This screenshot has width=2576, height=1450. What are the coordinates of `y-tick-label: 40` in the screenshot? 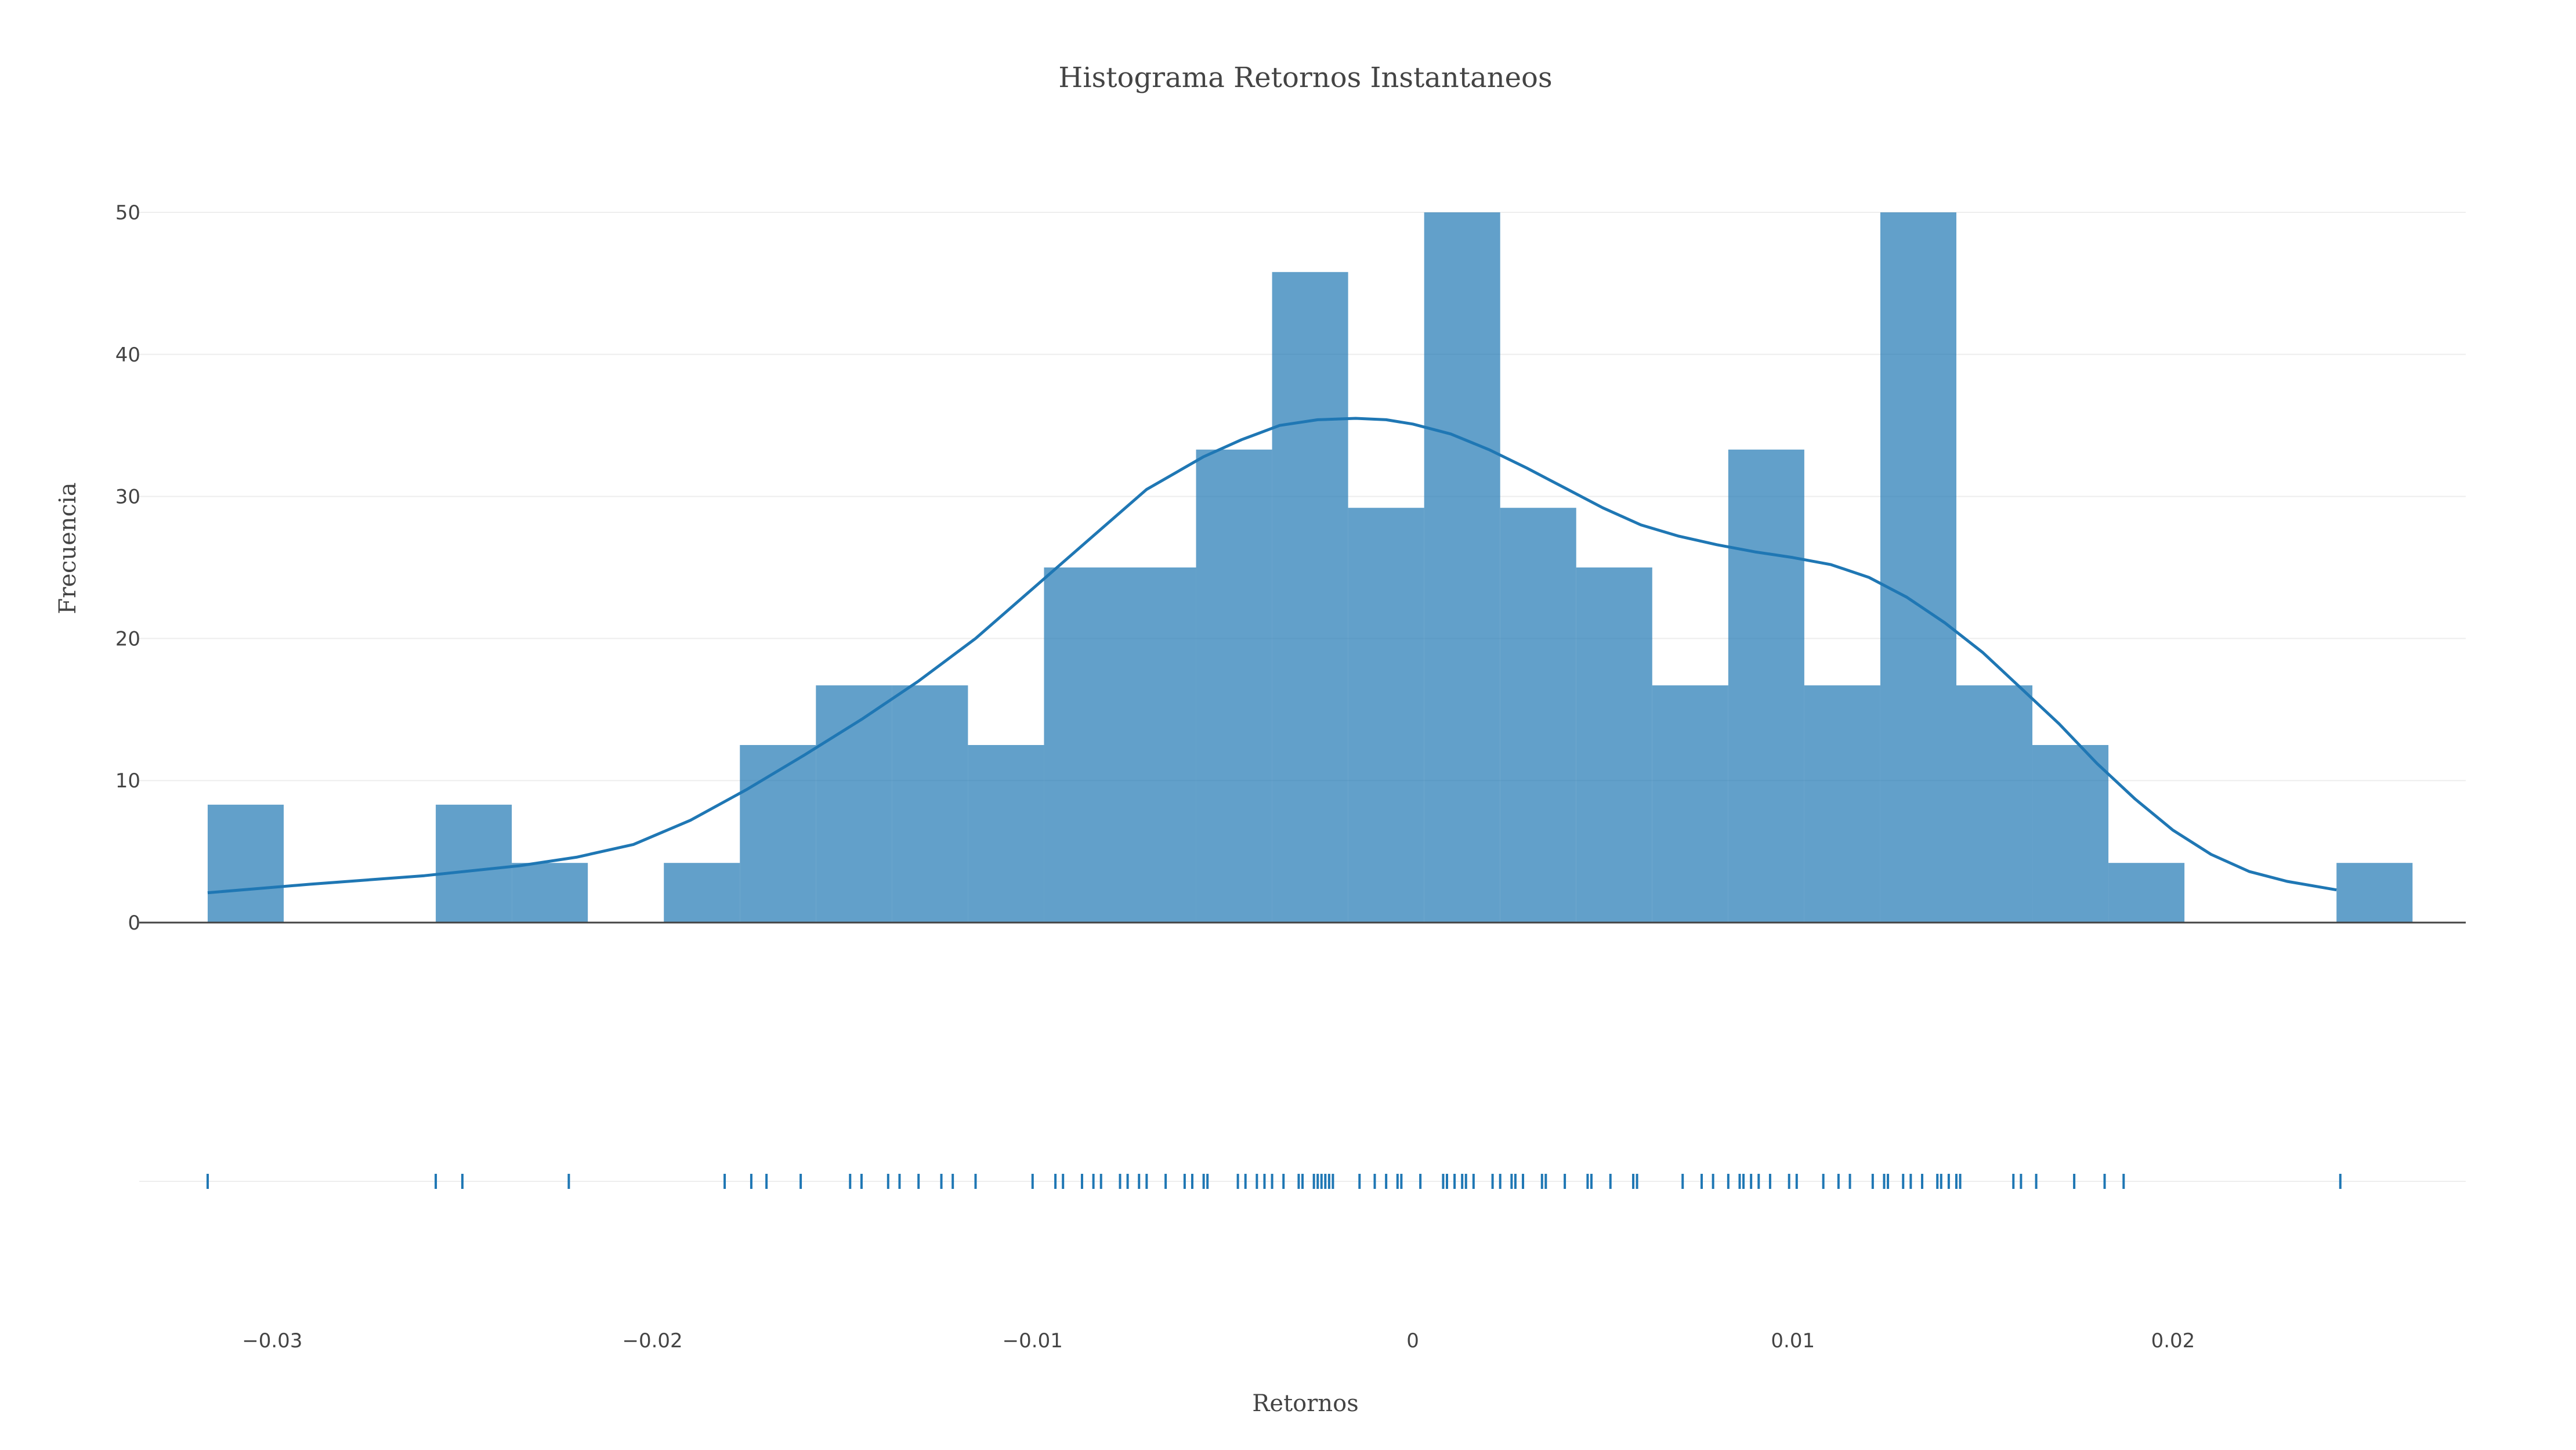 It's located at (127, 355).